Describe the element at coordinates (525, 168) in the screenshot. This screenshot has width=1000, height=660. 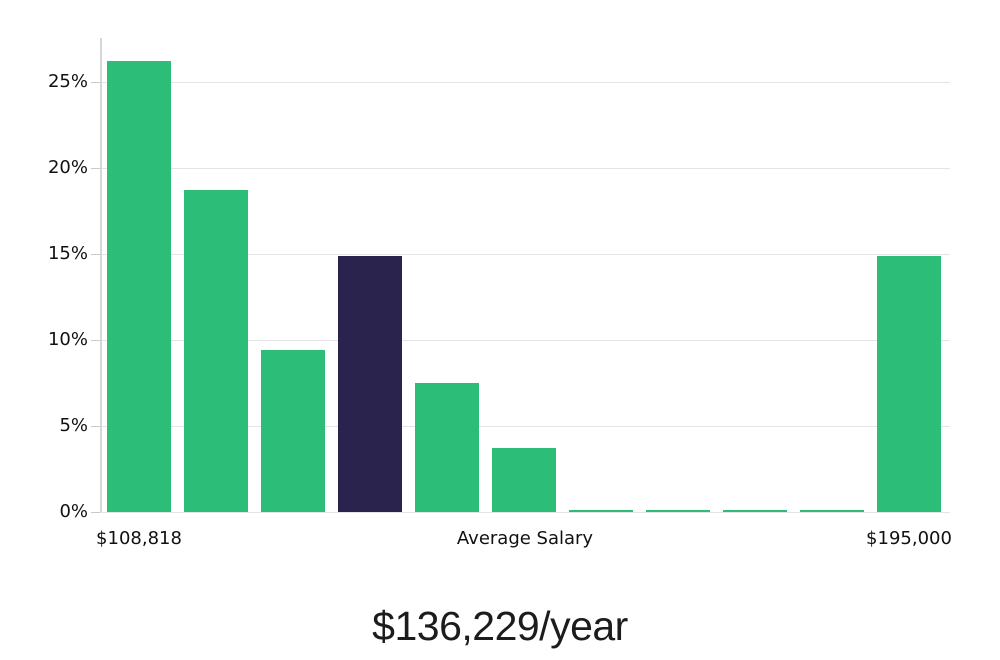
I see `gridline-20%` at that location.